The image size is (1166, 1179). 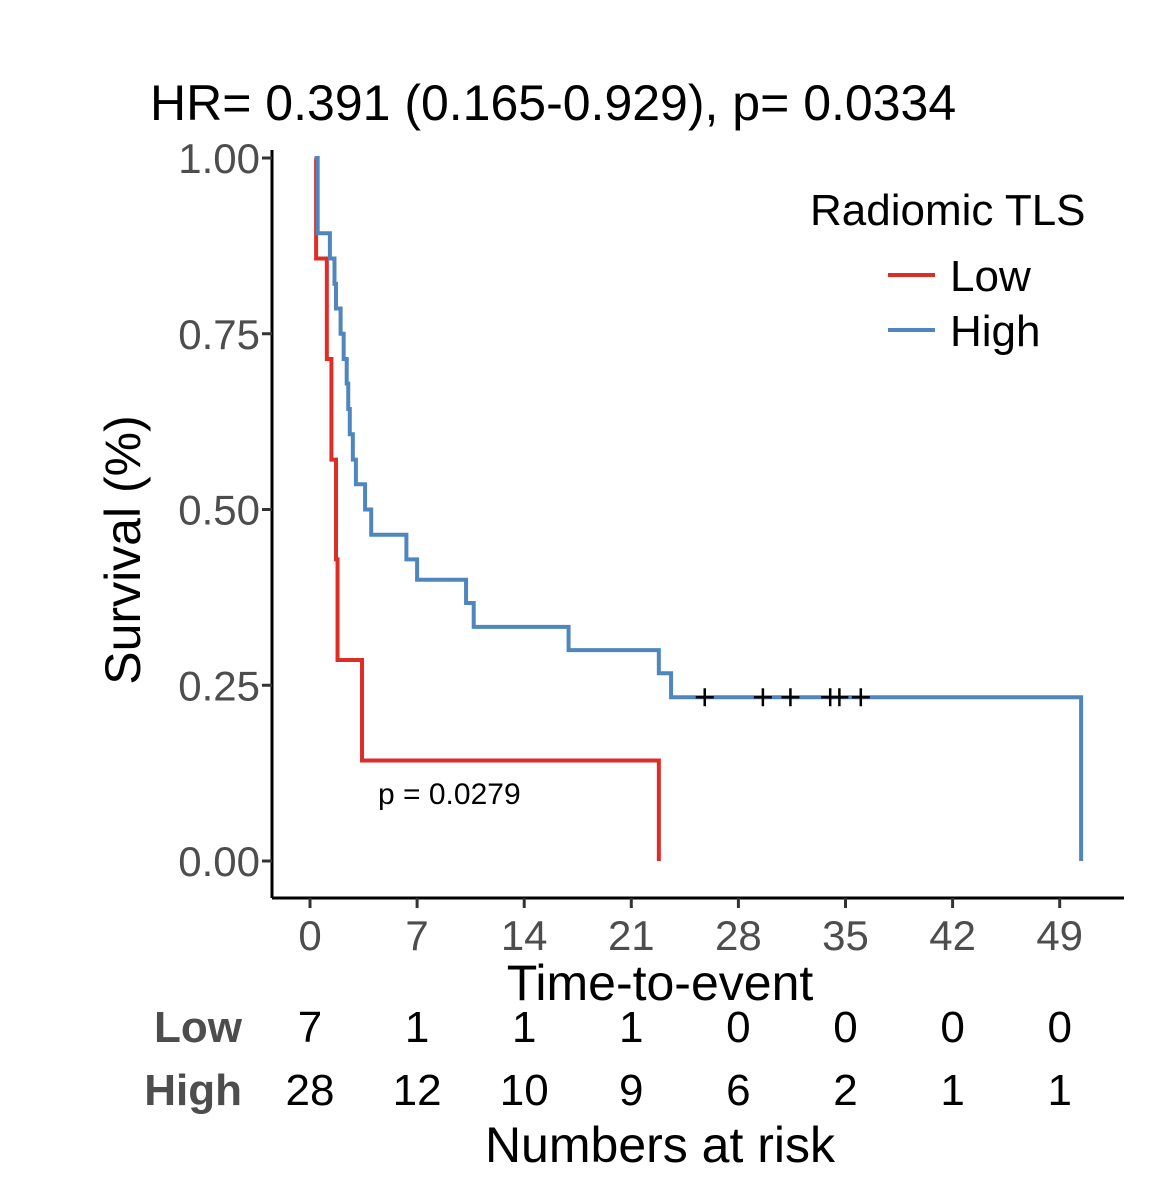 What do you see at coordinates (660, 1145) in the screenshot?
I see `risk-table-title: Numbers at risk` at bounding box center [660, 1145].